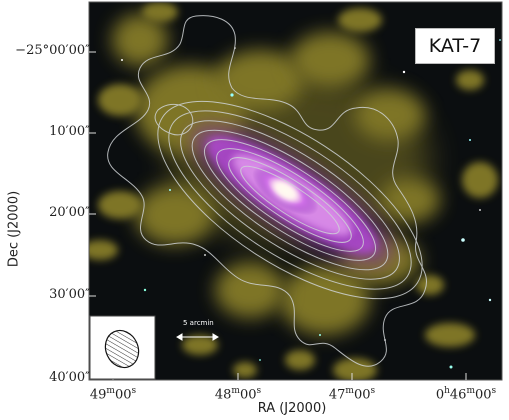 The width and height of the screenshot is (509, 420). I want to click on y-tick-label: 30′00″, so click(69, 294).